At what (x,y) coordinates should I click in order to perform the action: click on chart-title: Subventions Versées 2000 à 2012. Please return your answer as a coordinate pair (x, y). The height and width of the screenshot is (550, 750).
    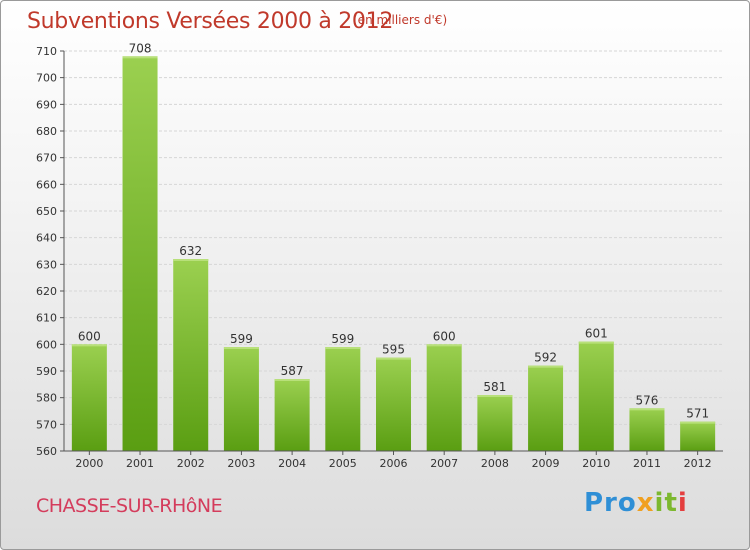
    Looking at the image, I should click on (210, 21).